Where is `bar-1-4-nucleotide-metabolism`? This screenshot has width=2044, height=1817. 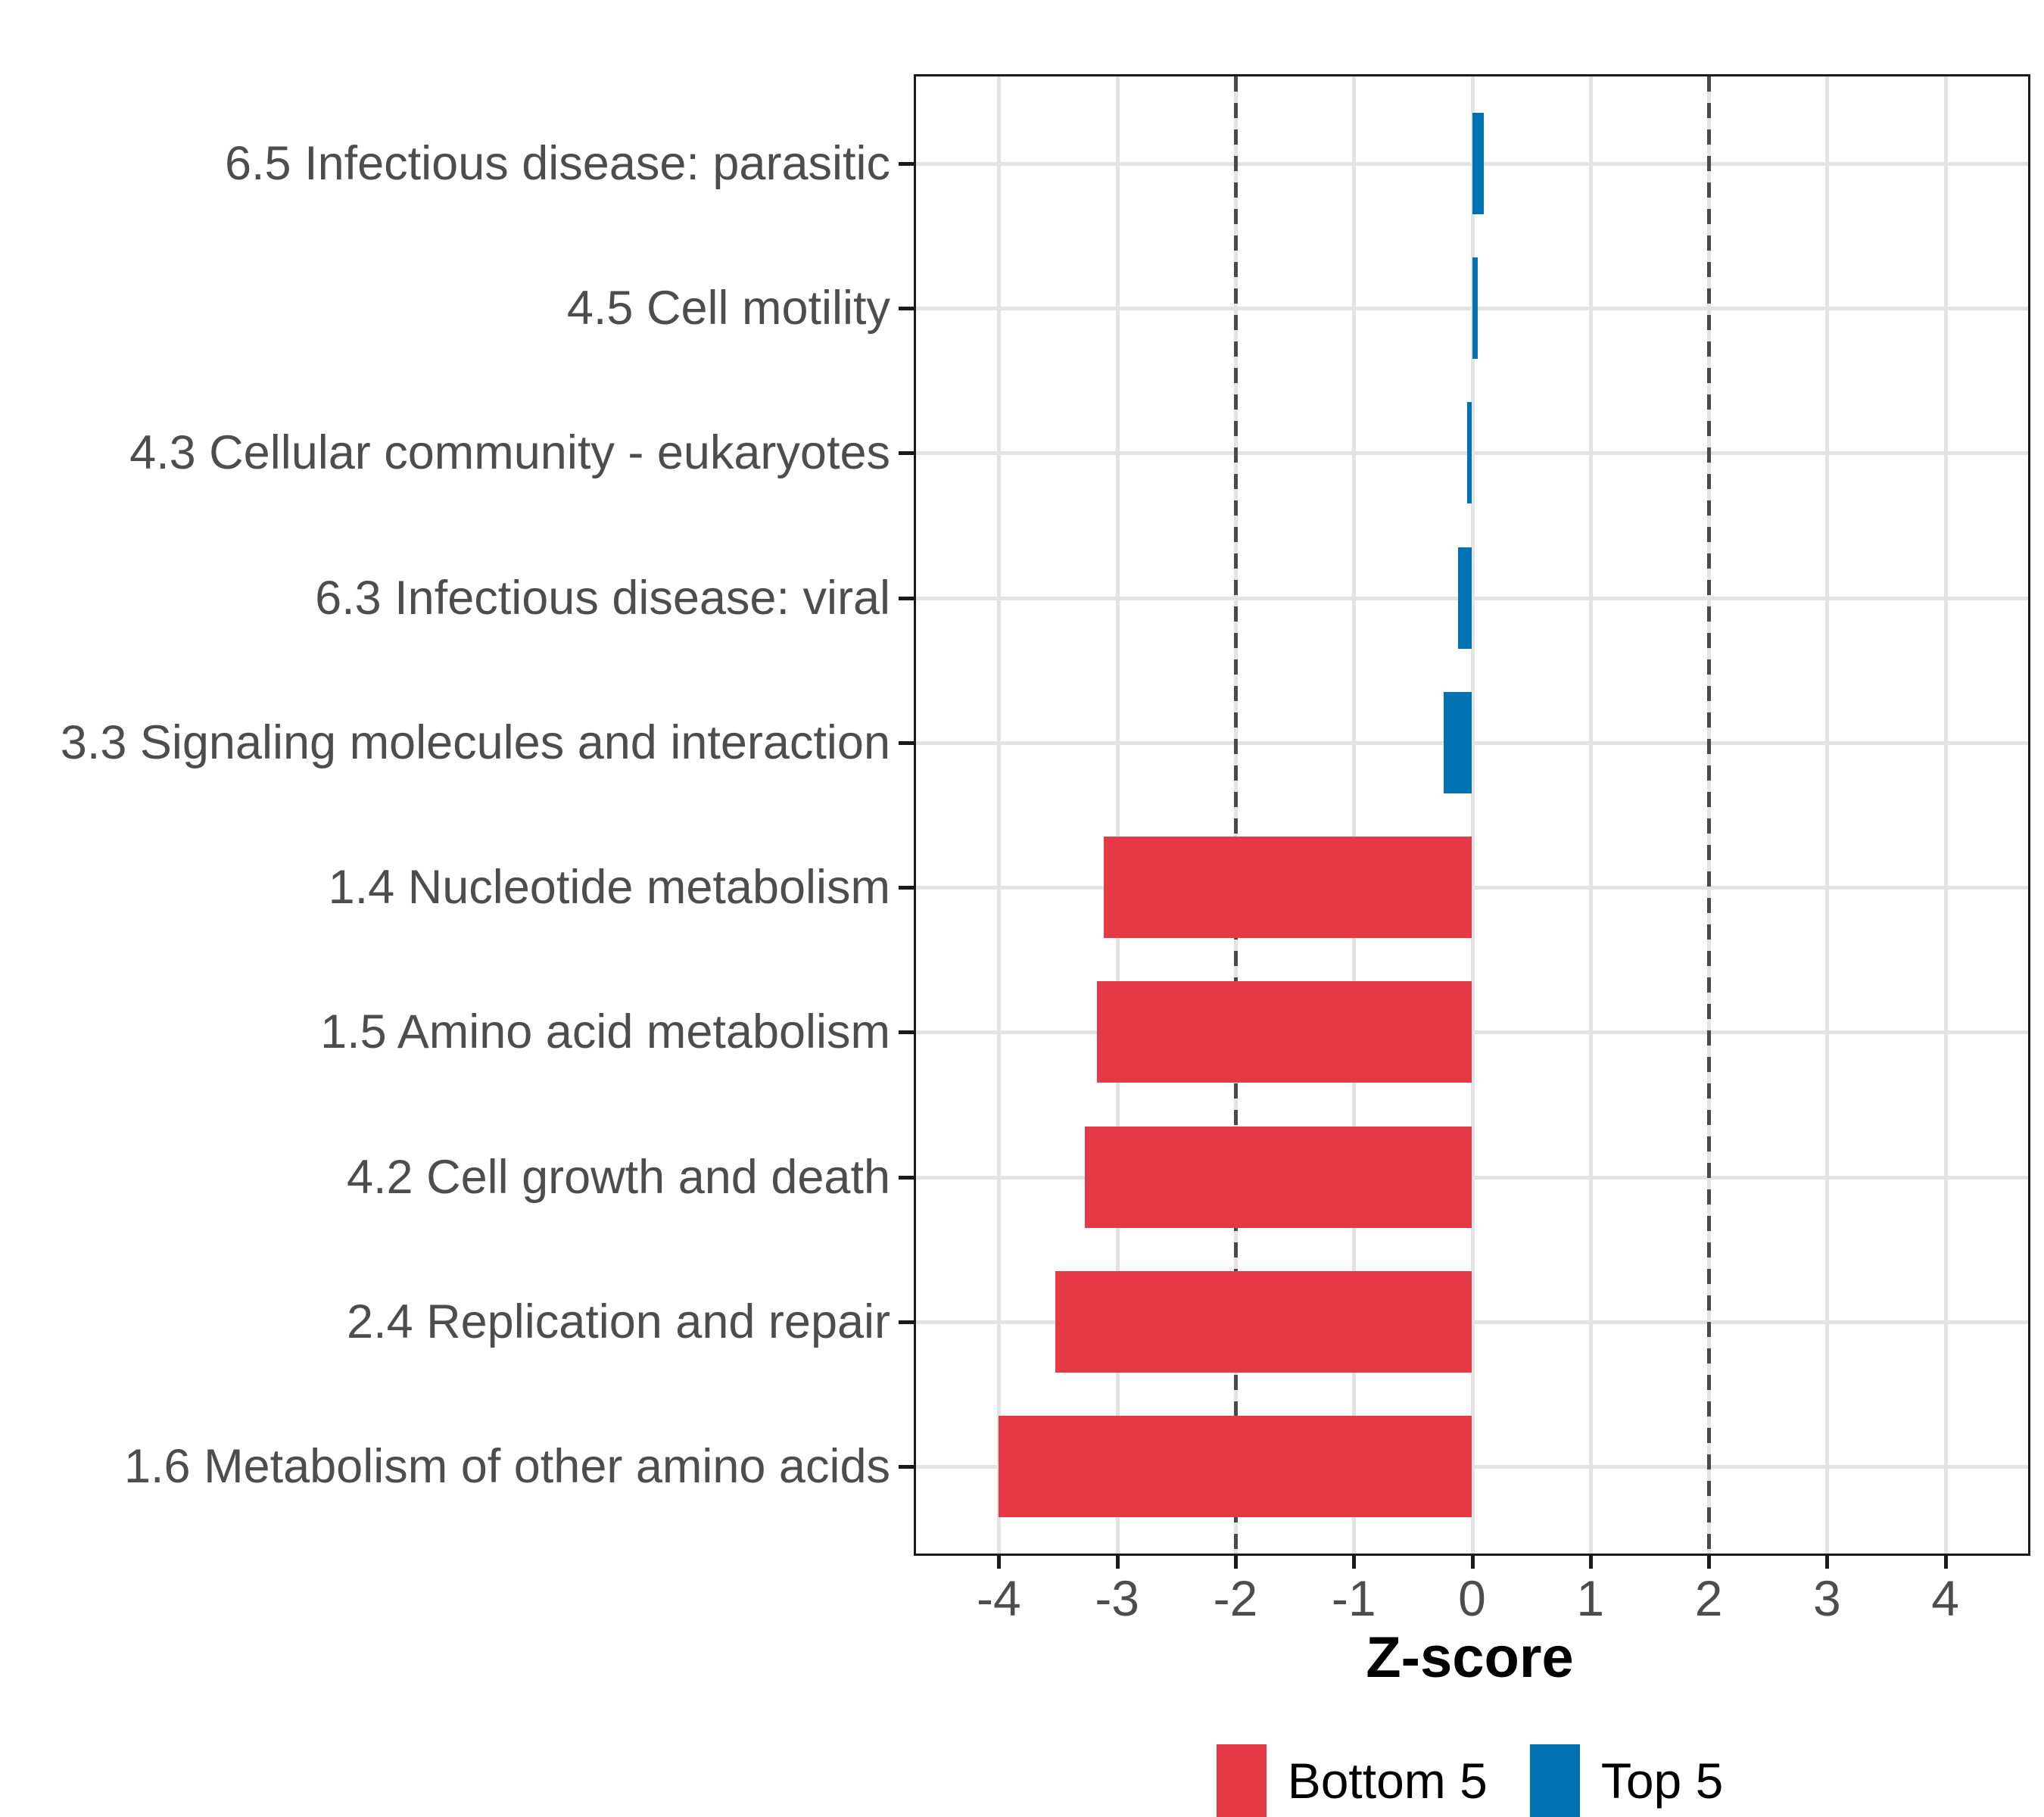 bar-1-4-nucleotide-metabolism is located at coordinates (1288, 888).